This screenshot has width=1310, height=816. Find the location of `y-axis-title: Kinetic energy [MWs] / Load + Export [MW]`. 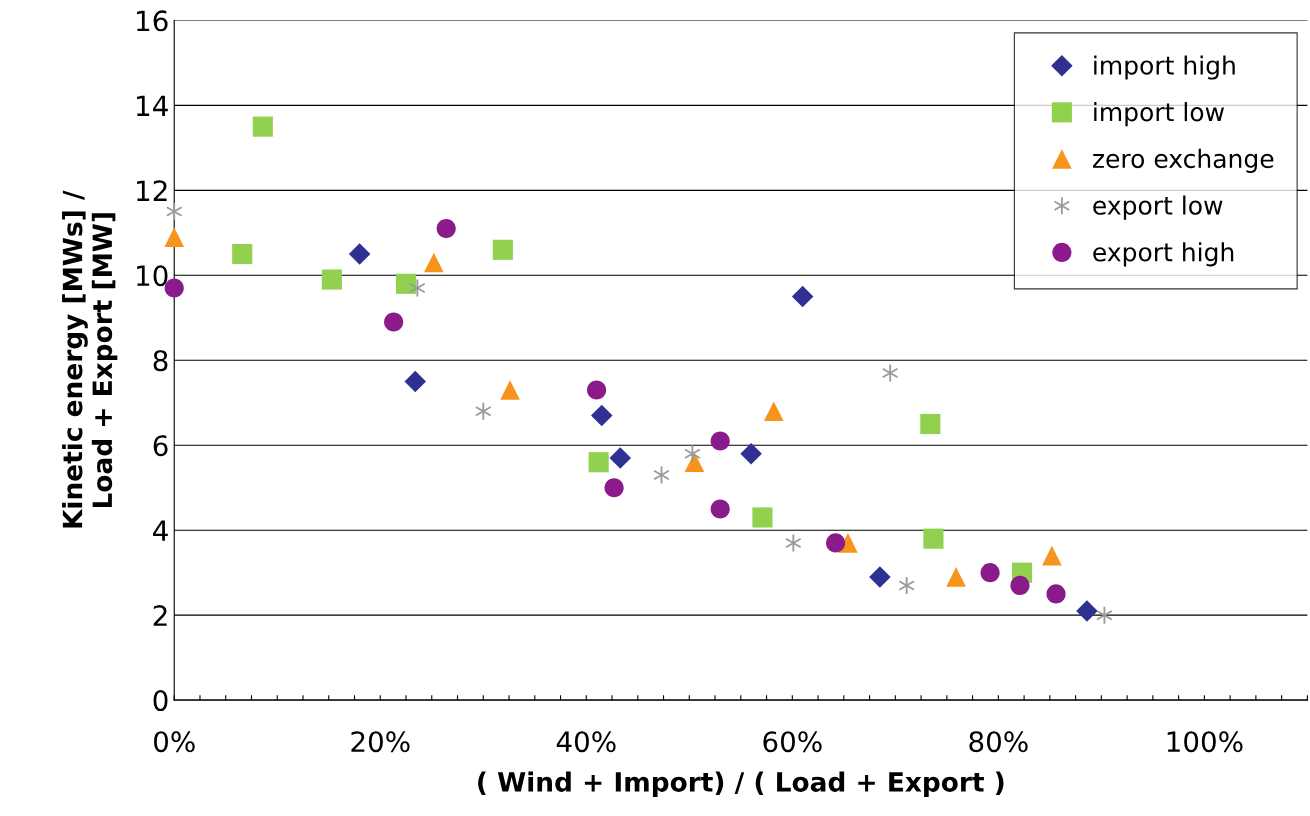

y-axis-title: Kinetic energy [MWs] / Load + Export [MW] is located at coordinates (90, 359).